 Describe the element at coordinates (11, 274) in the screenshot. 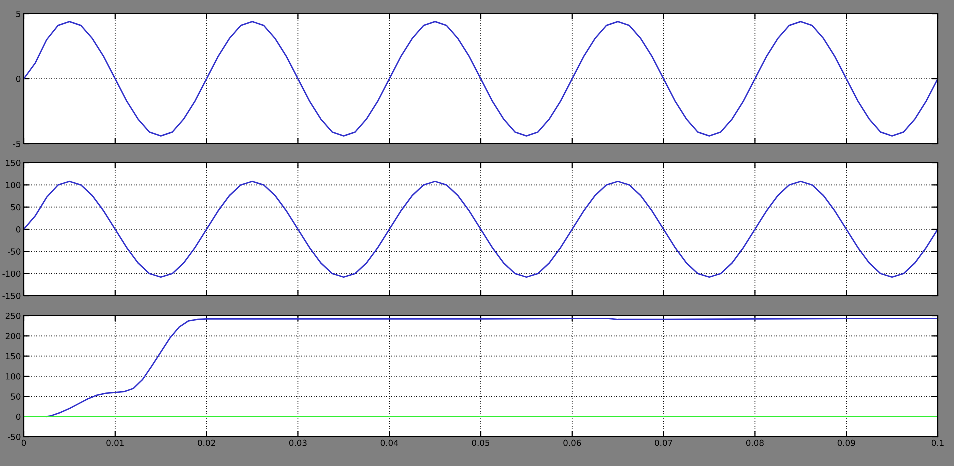

I see `y-tick-label: -100` at that location.